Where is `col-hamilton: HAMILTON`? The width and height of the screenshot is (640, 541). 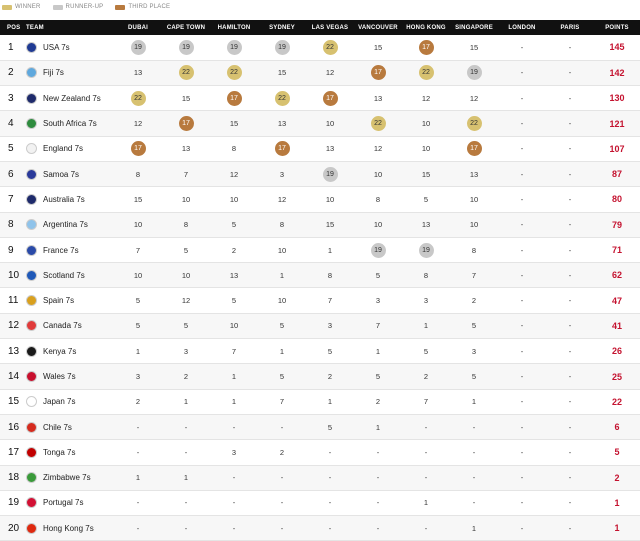 col-hamilton: HAMILTON is located at coordinates (234, 27).